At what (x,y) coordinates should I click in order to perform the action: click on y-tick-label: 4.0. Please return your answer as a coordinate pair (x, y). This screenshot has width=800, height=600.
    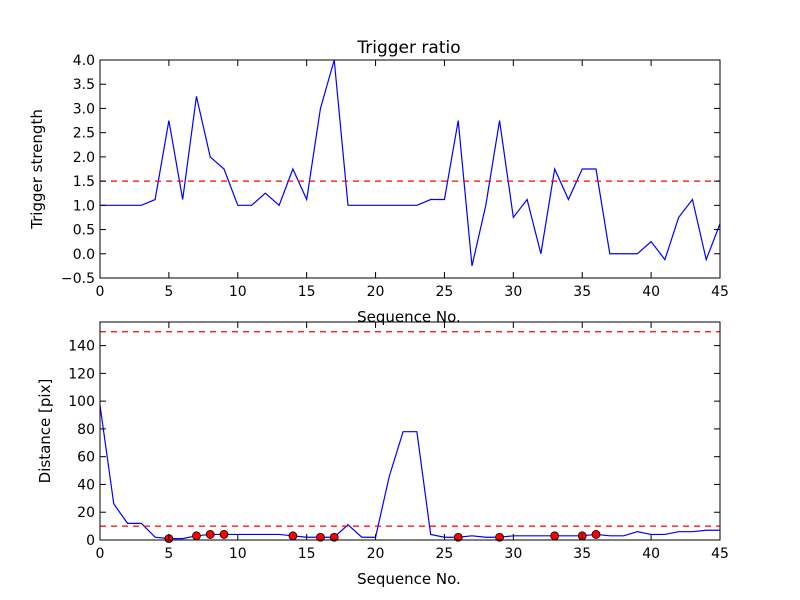
    Looking at the image, I should click on (84, 61).